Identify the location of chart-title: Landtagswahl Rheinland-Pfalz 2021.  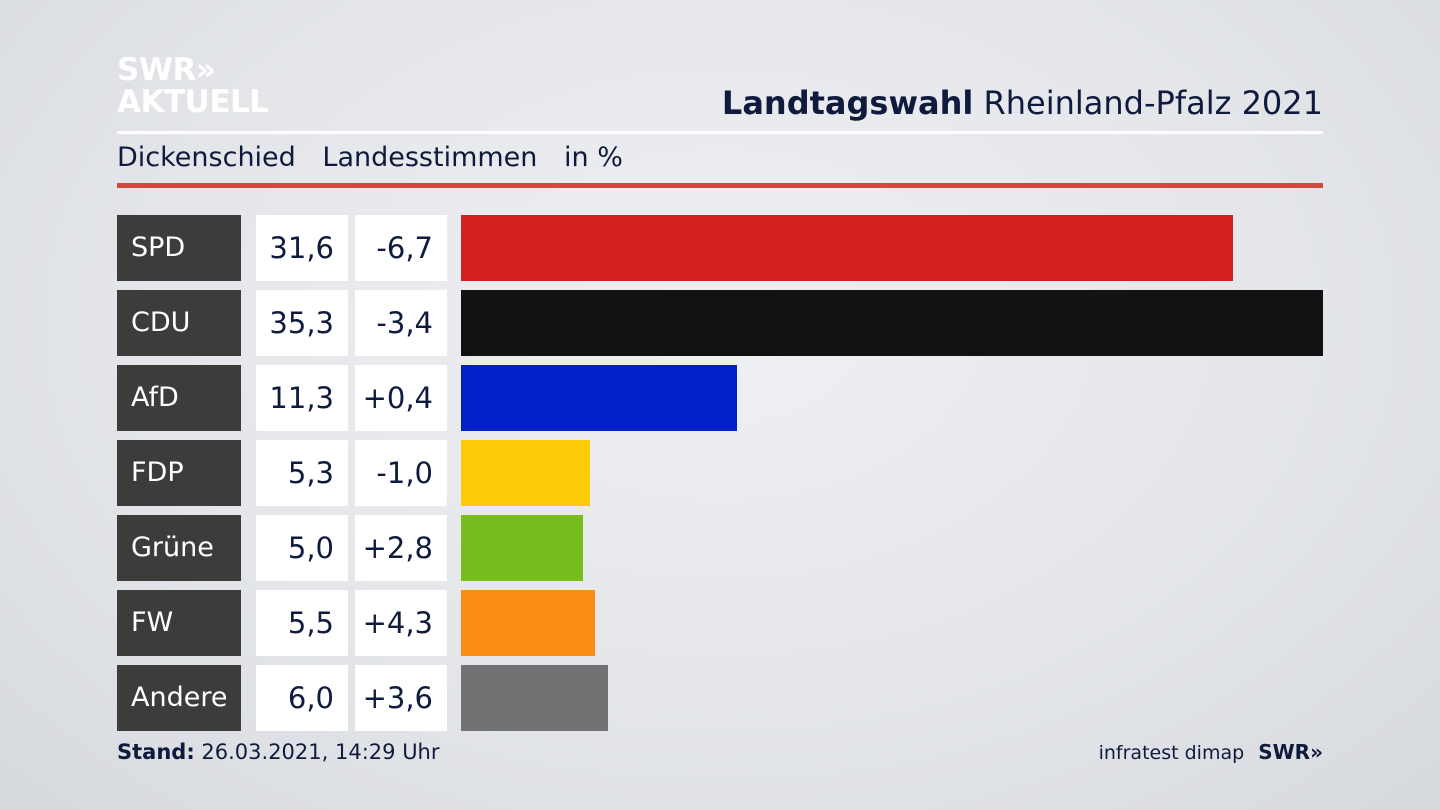
(1022, 103).